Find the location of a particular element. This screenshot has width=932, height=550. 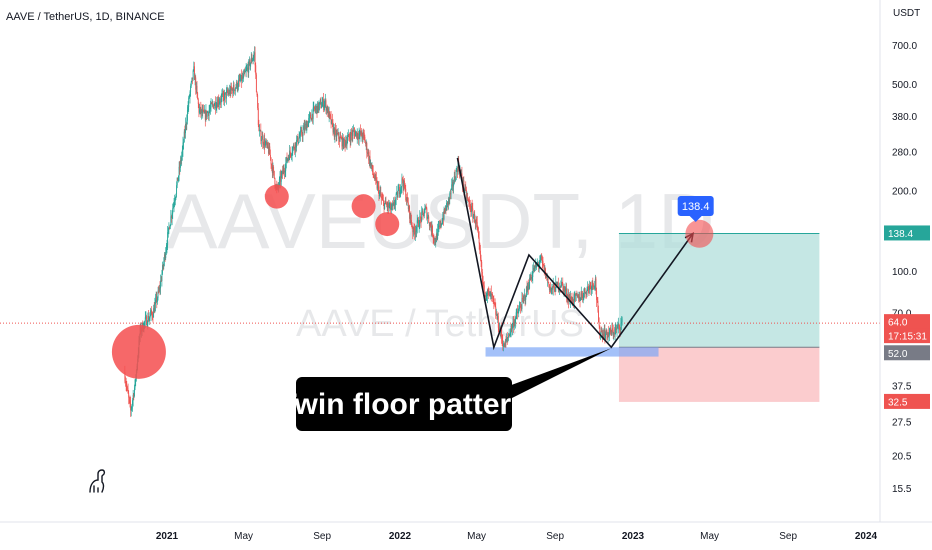

price-badge-label: 52.0 is located at coordinates (898, 354).